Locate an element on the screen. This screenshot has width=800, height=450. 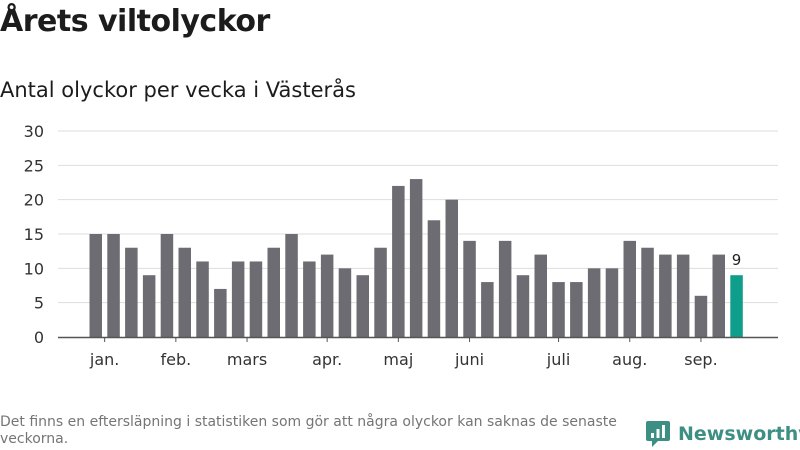
y-tick-label: 15 is located at coordinates (34, 234).